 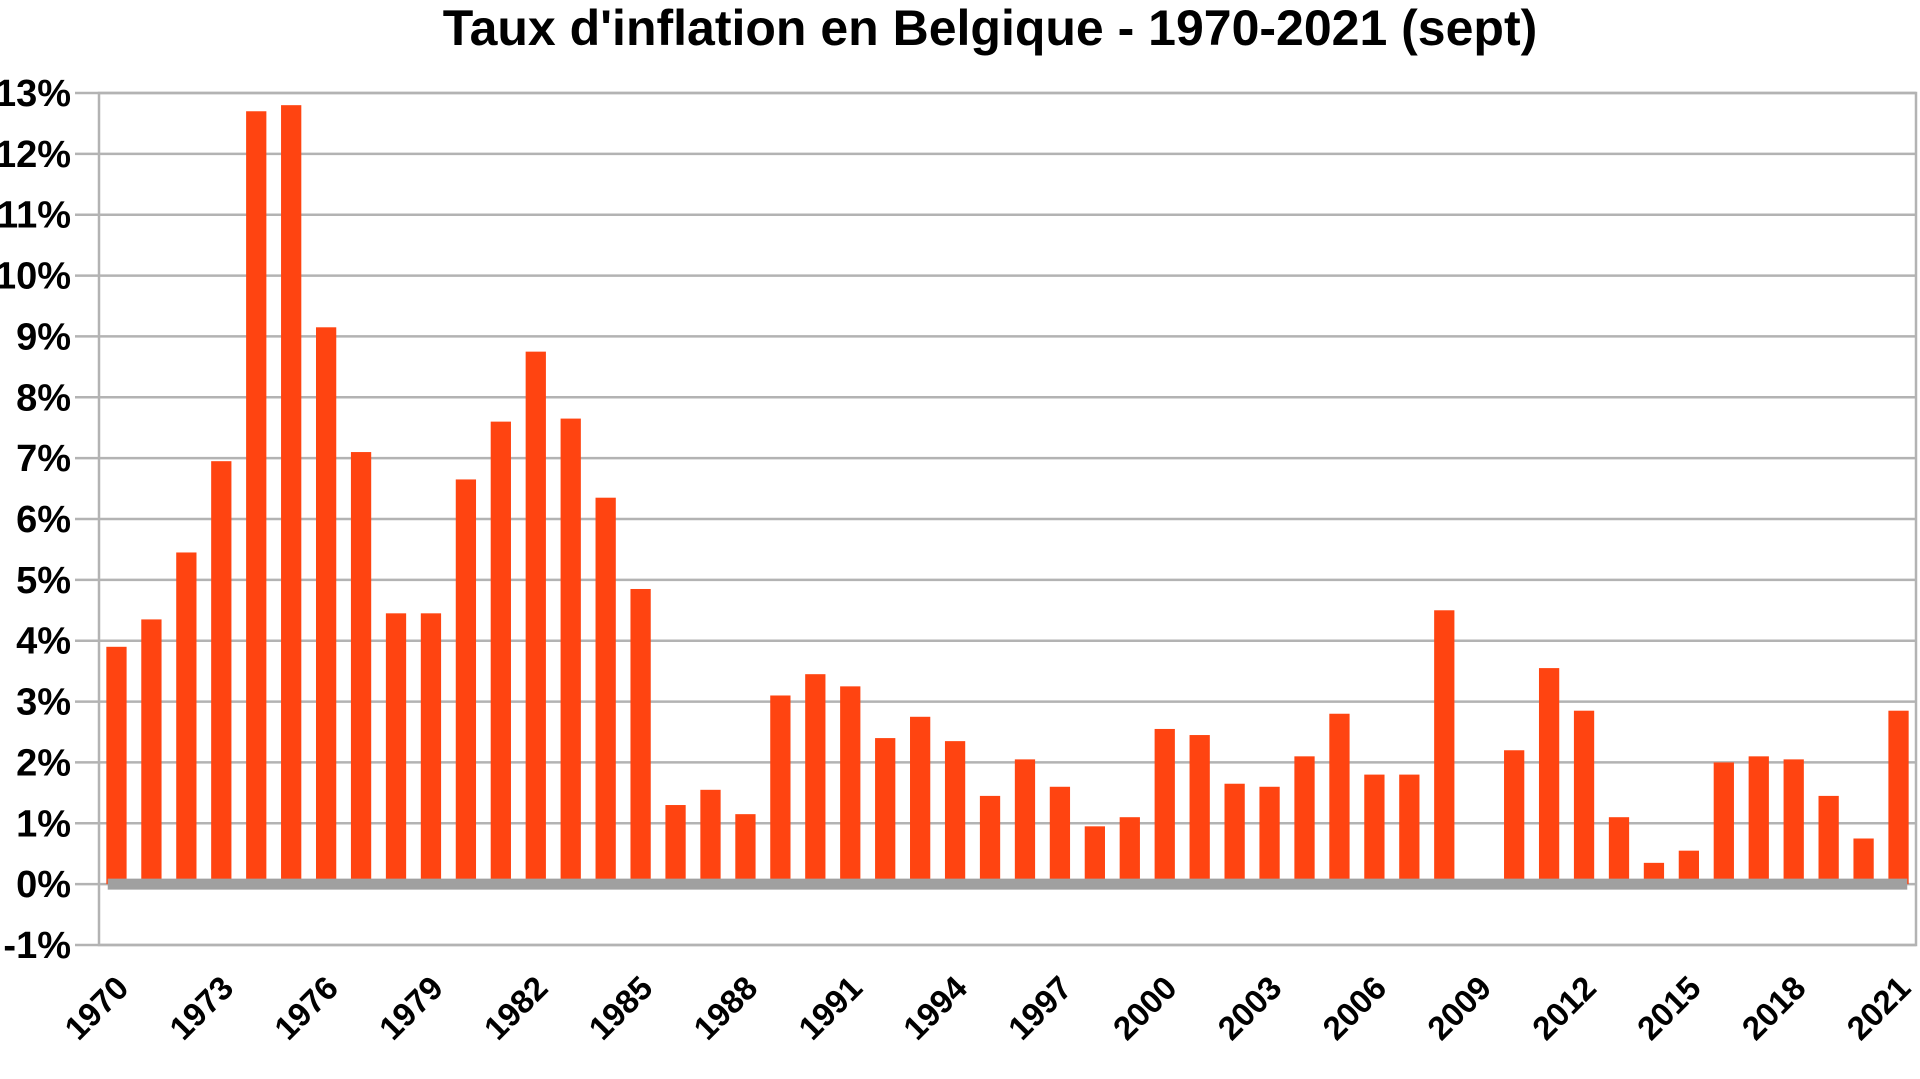 What do you see at coordinates (1444, 747) in the screenshot?
I see `bar-2008` at bounding box center [1444, 747].